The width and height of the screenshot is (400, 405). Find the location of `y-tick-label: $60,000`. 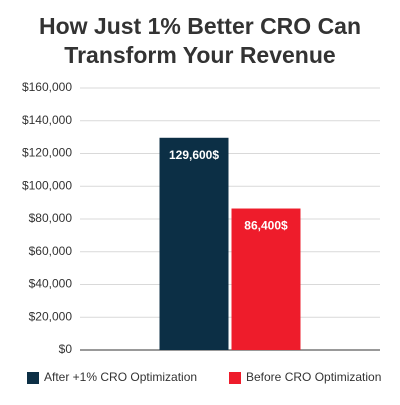

y-tick-label: $60,000 is located at coordinates (51, 251).